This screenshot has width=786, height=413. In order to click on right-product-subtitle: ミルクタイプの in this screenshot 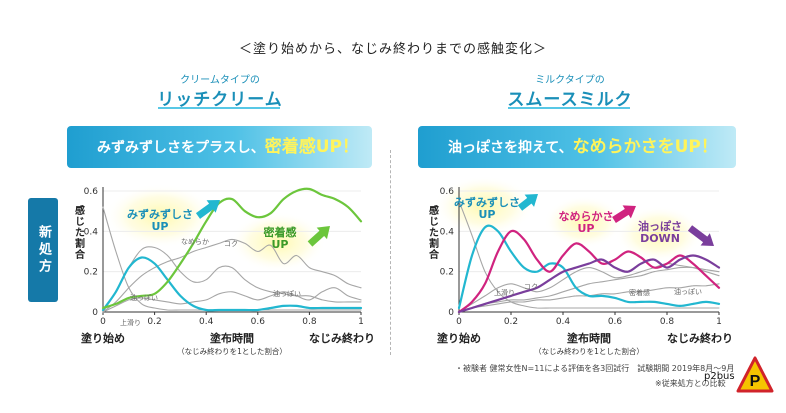, I will do `click(570, 80)`.